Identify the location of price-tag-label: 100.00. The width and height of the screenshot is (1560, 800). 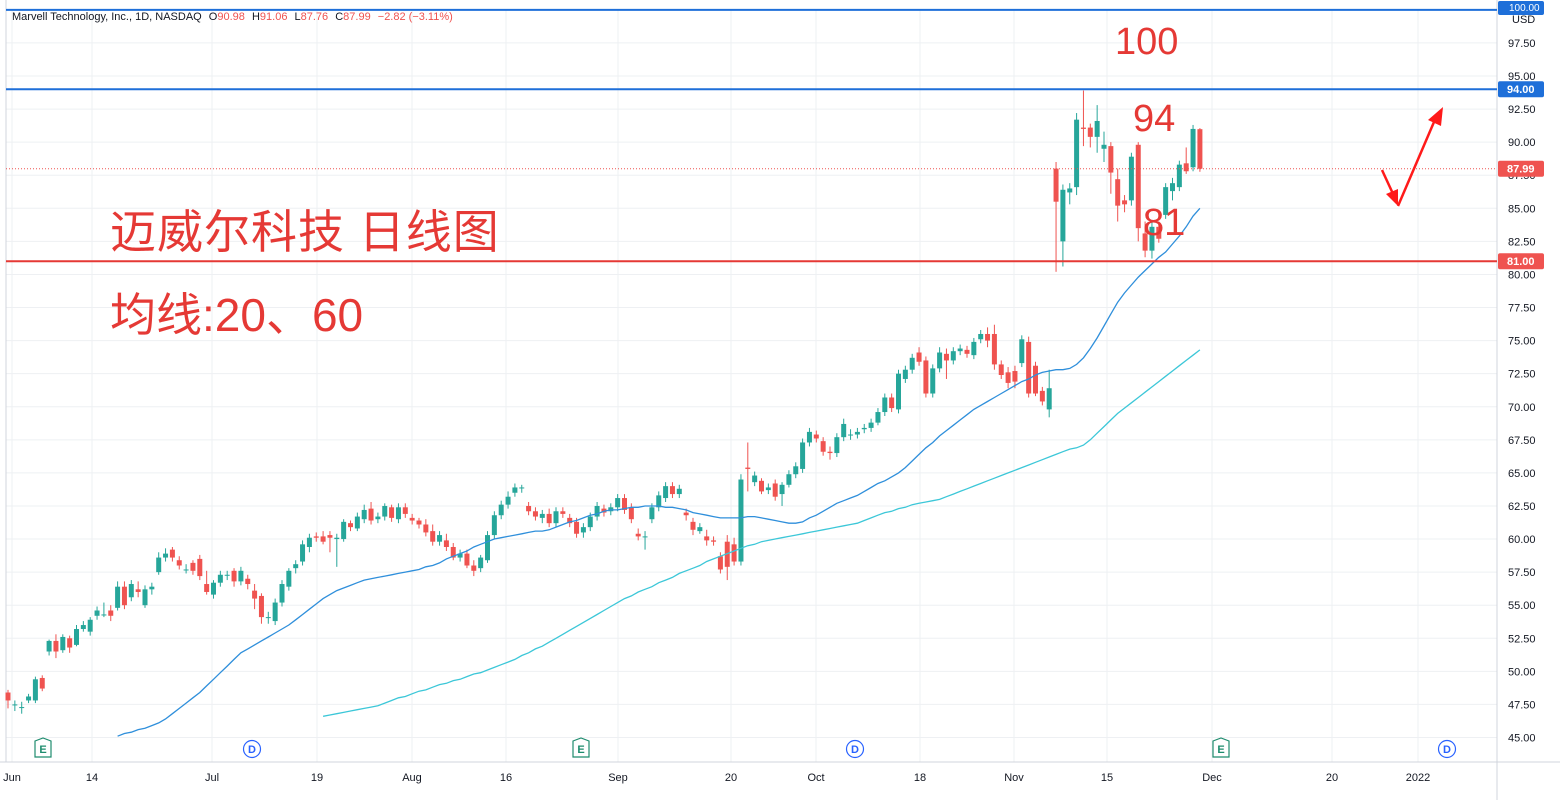
(1524, 8).